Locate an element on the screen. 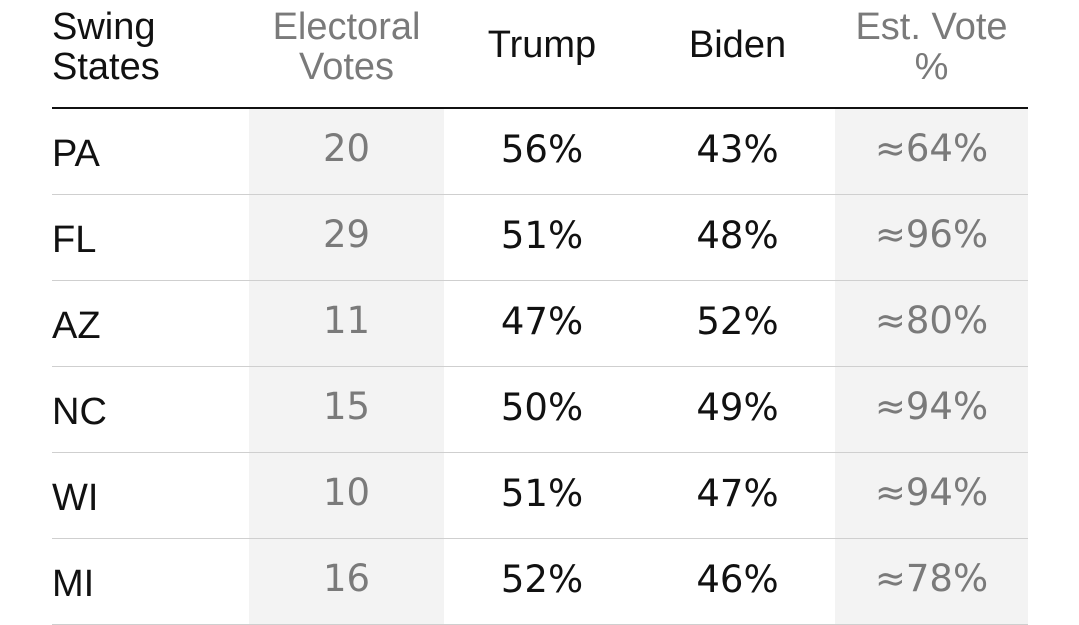 The image size is (1079, 625). cell-trump: 47% is located at coordinates (542, 323).